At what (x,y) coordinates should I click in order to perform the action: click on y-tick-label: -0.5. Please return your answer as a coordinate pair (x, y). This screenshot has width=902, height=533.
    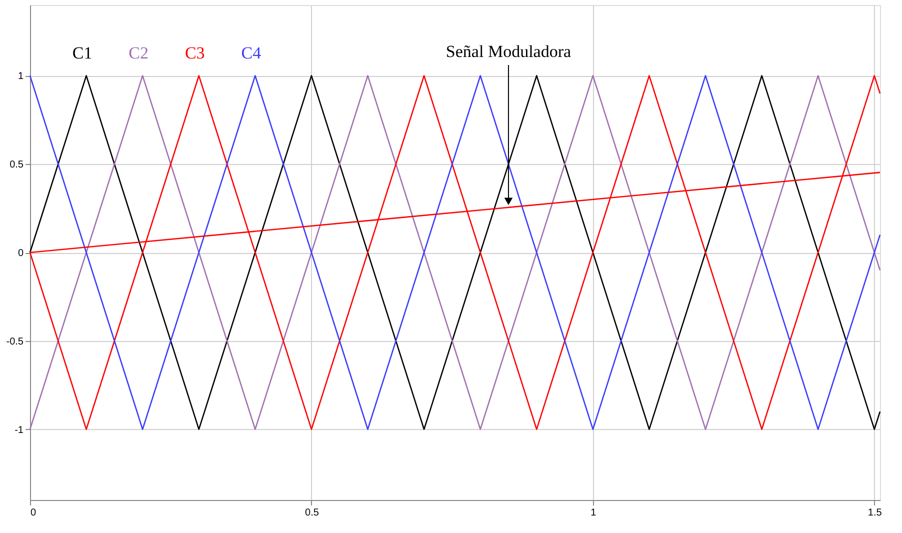
    Looking at the image, I should click on (15, 342).